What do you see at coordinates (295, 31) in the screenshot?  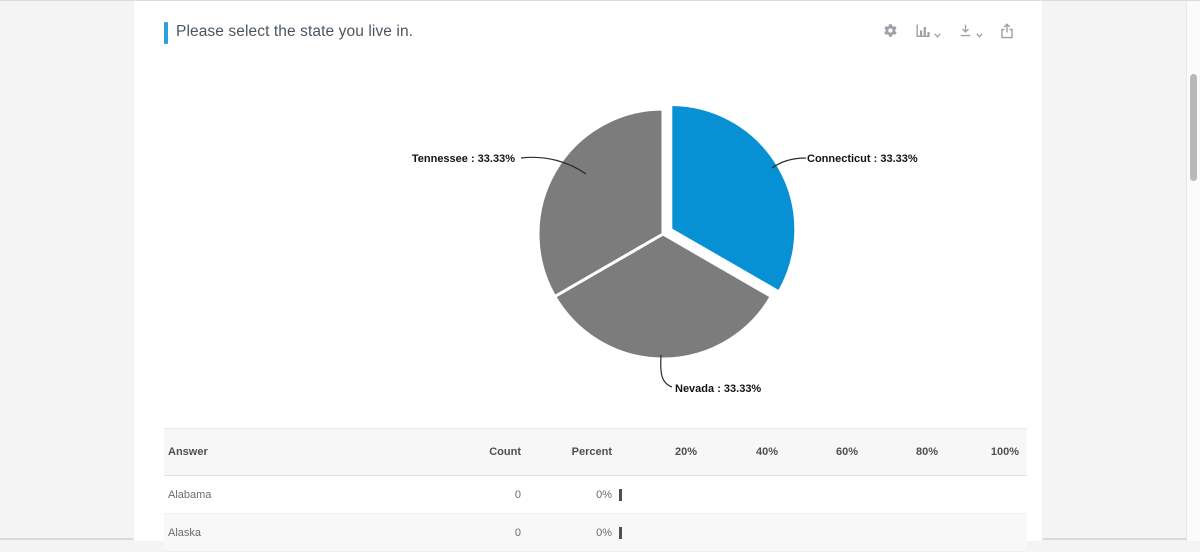 I see `question-title: Please select the state you live in.` at bounding box center [295, 31].